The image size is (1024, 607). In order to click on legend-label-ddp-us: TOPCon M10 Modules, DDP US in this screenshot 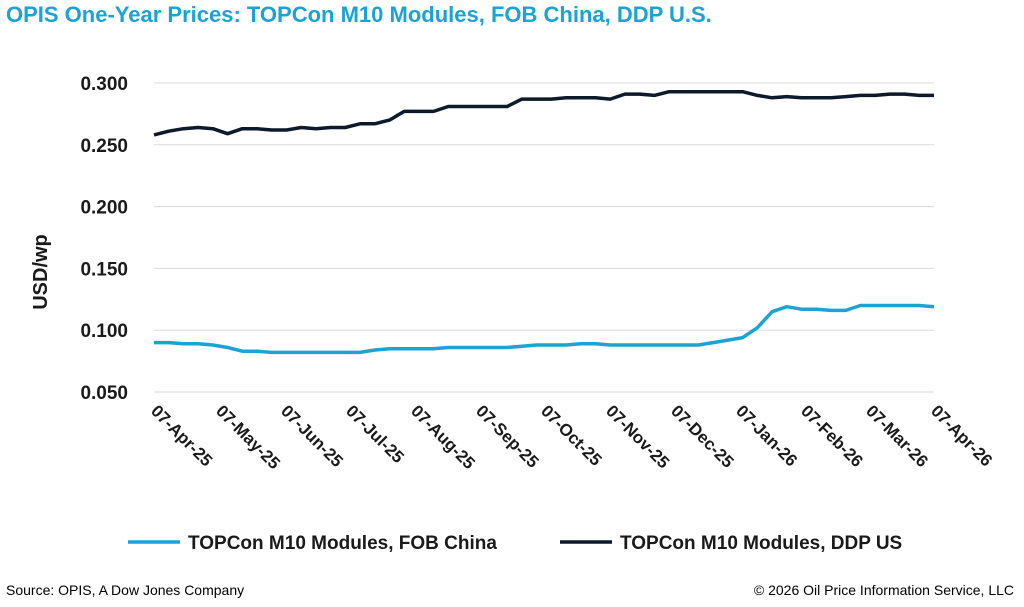, I will do `click(761, 543)`.